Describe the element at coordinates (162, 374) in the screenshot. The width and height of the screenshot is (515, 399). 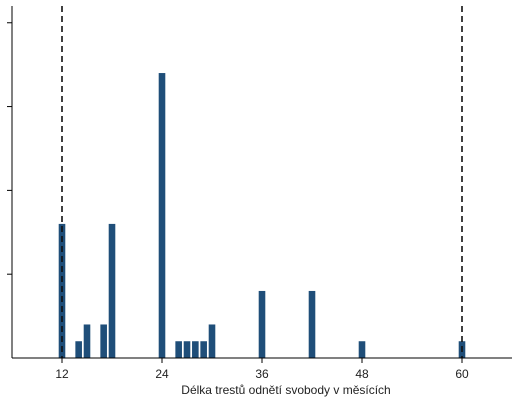
I see `x-tick-label: 24` at that location.